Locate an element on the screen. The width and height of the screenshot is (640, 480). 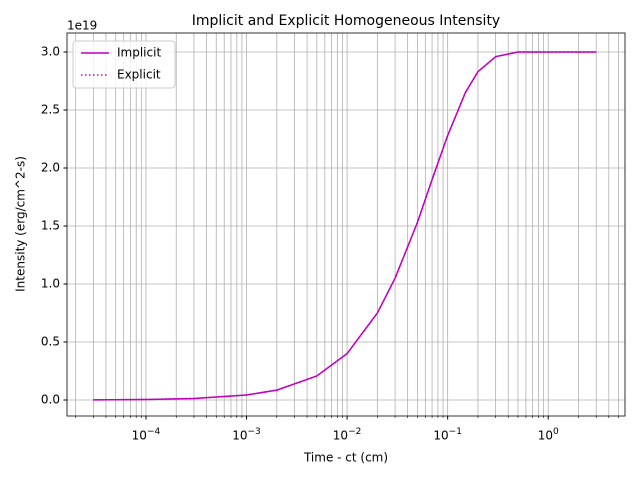
x-tick-label: 10⁻⁴ is located at coordinates (146, 435).